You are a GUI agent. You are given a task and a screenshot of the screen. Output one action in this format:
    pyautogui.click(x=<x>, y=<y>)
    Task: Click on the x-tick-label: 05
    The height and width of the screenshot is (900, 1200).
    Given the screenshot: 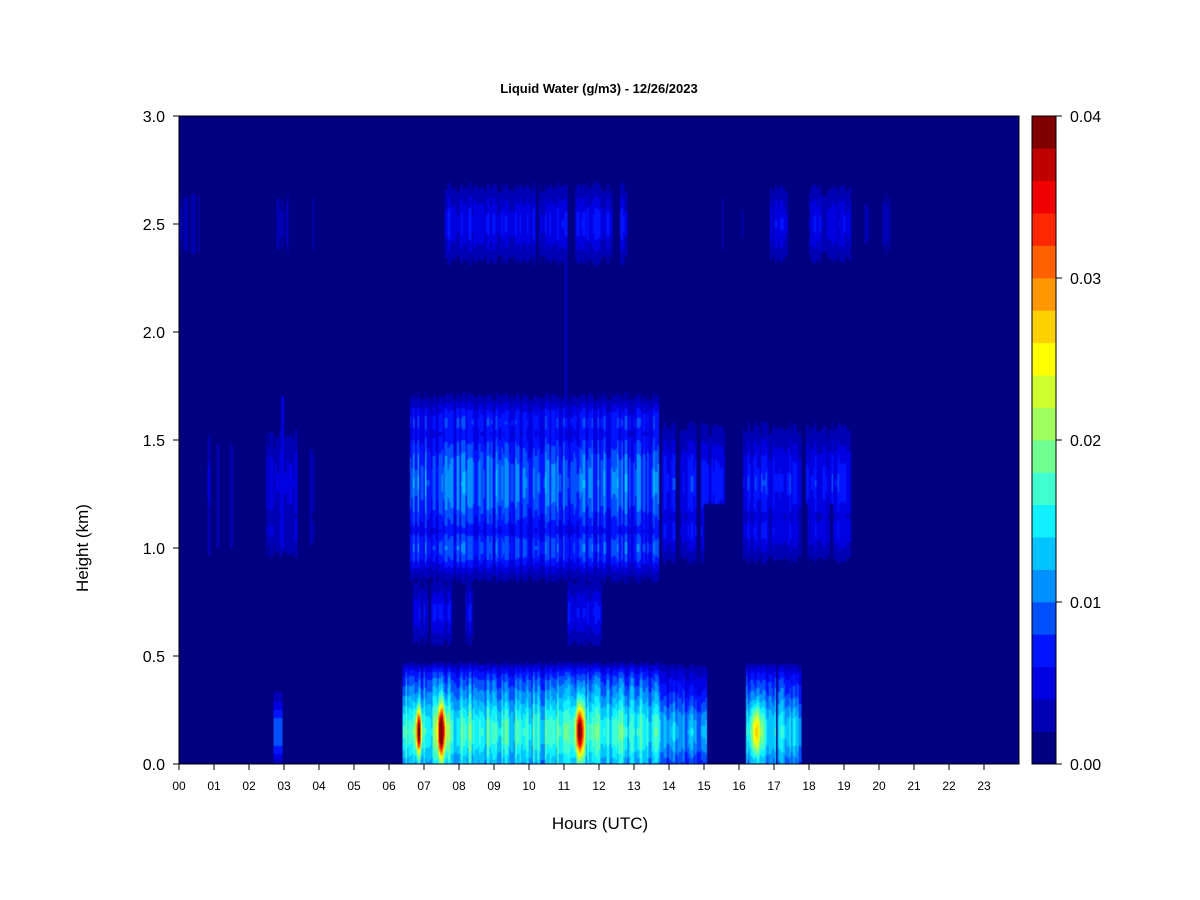 What is the action you would take?
    pyautogui.click(x=354, y=786)
    